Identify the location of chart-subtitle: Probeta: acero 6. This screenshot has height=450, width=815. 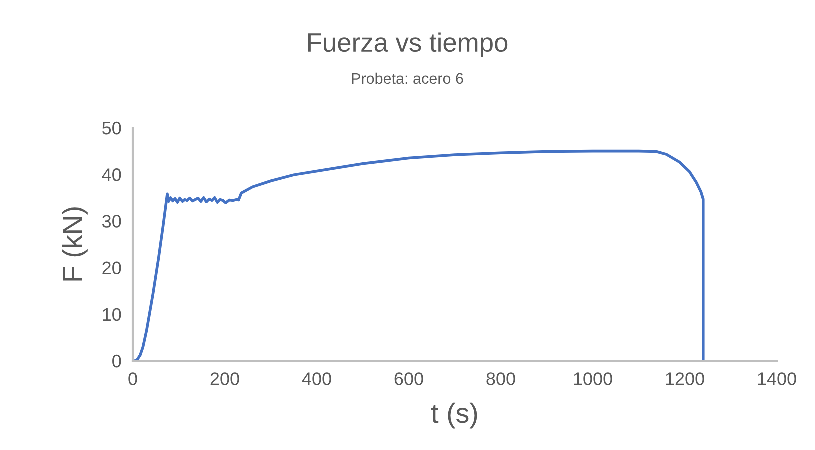
(408, 78).